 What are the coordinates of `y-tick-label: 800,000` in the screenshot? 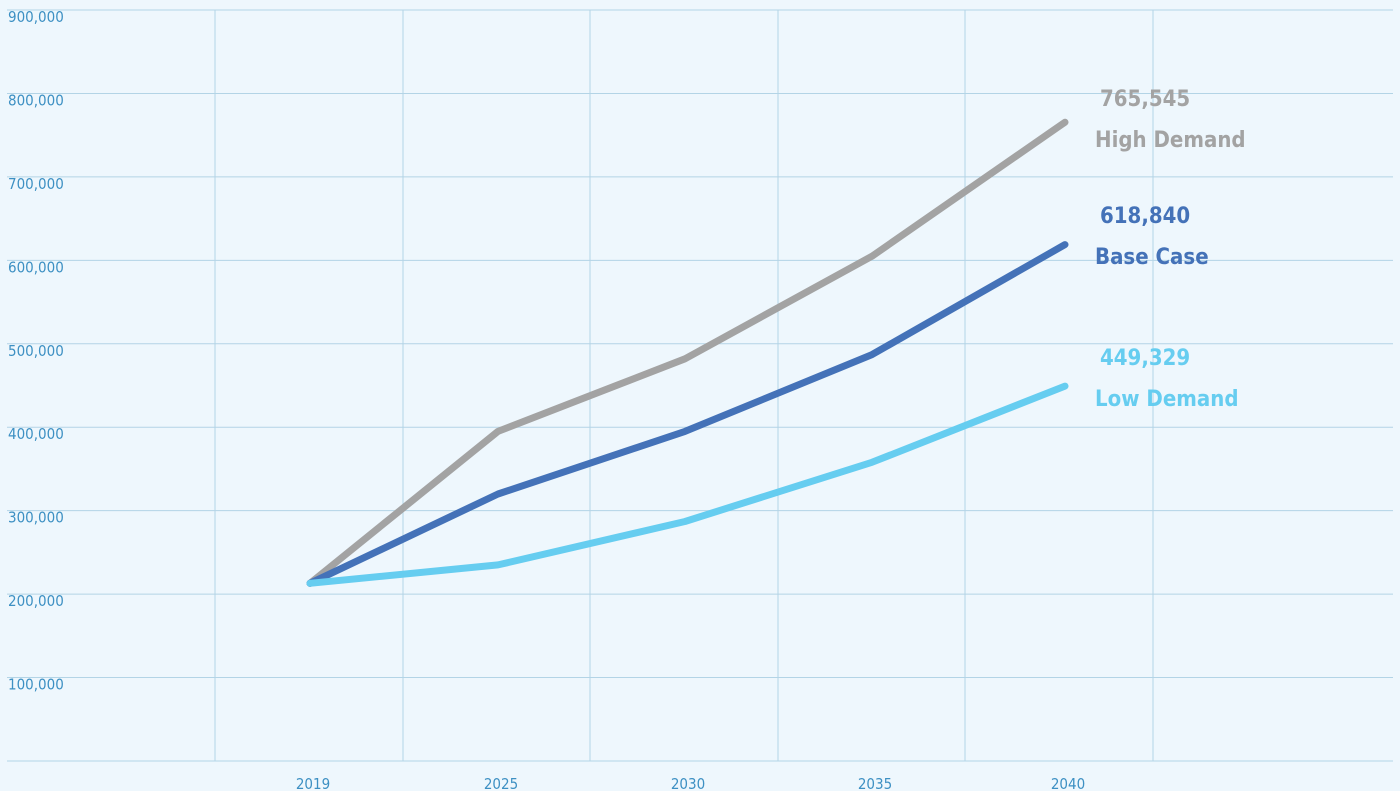 It's located at (36, 100).